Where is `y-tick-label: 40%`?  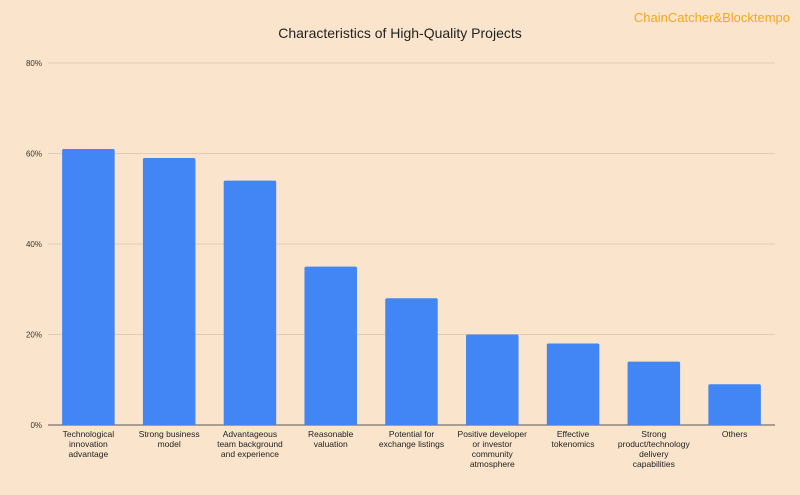 y-tick-label: 40% is located at coordinates (34, 244).